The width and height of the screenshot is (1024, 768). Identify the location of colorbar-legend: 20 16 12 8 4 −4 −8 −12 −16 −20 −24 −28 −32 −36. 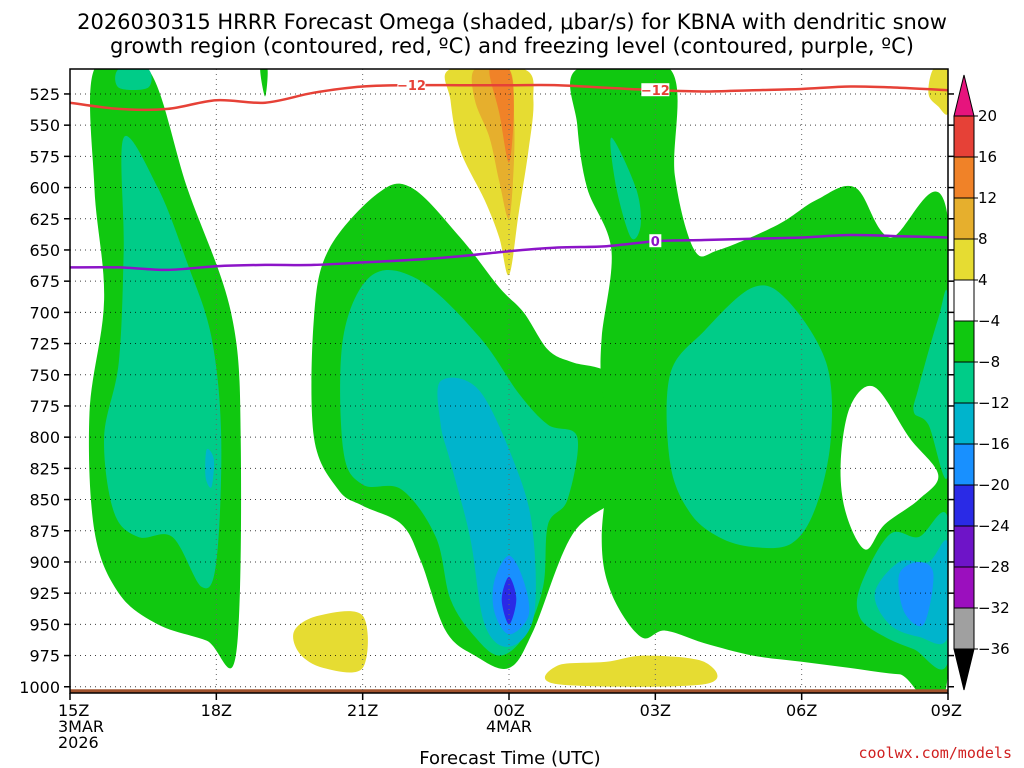
(981, 382).